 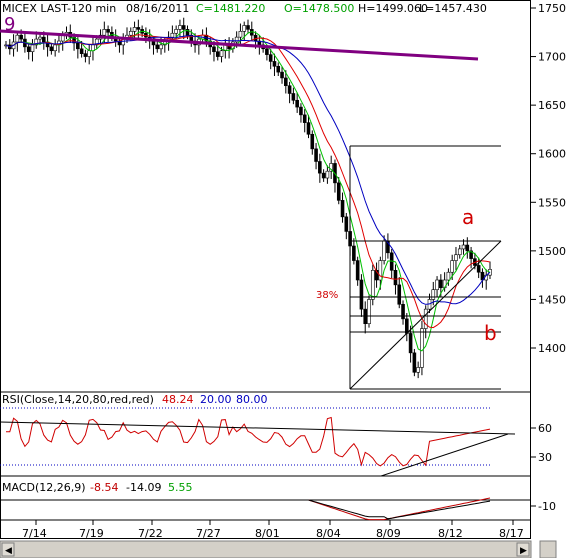 I want to click on scroll-right-arrow-icon: ▶, so click(x=523, y=551).